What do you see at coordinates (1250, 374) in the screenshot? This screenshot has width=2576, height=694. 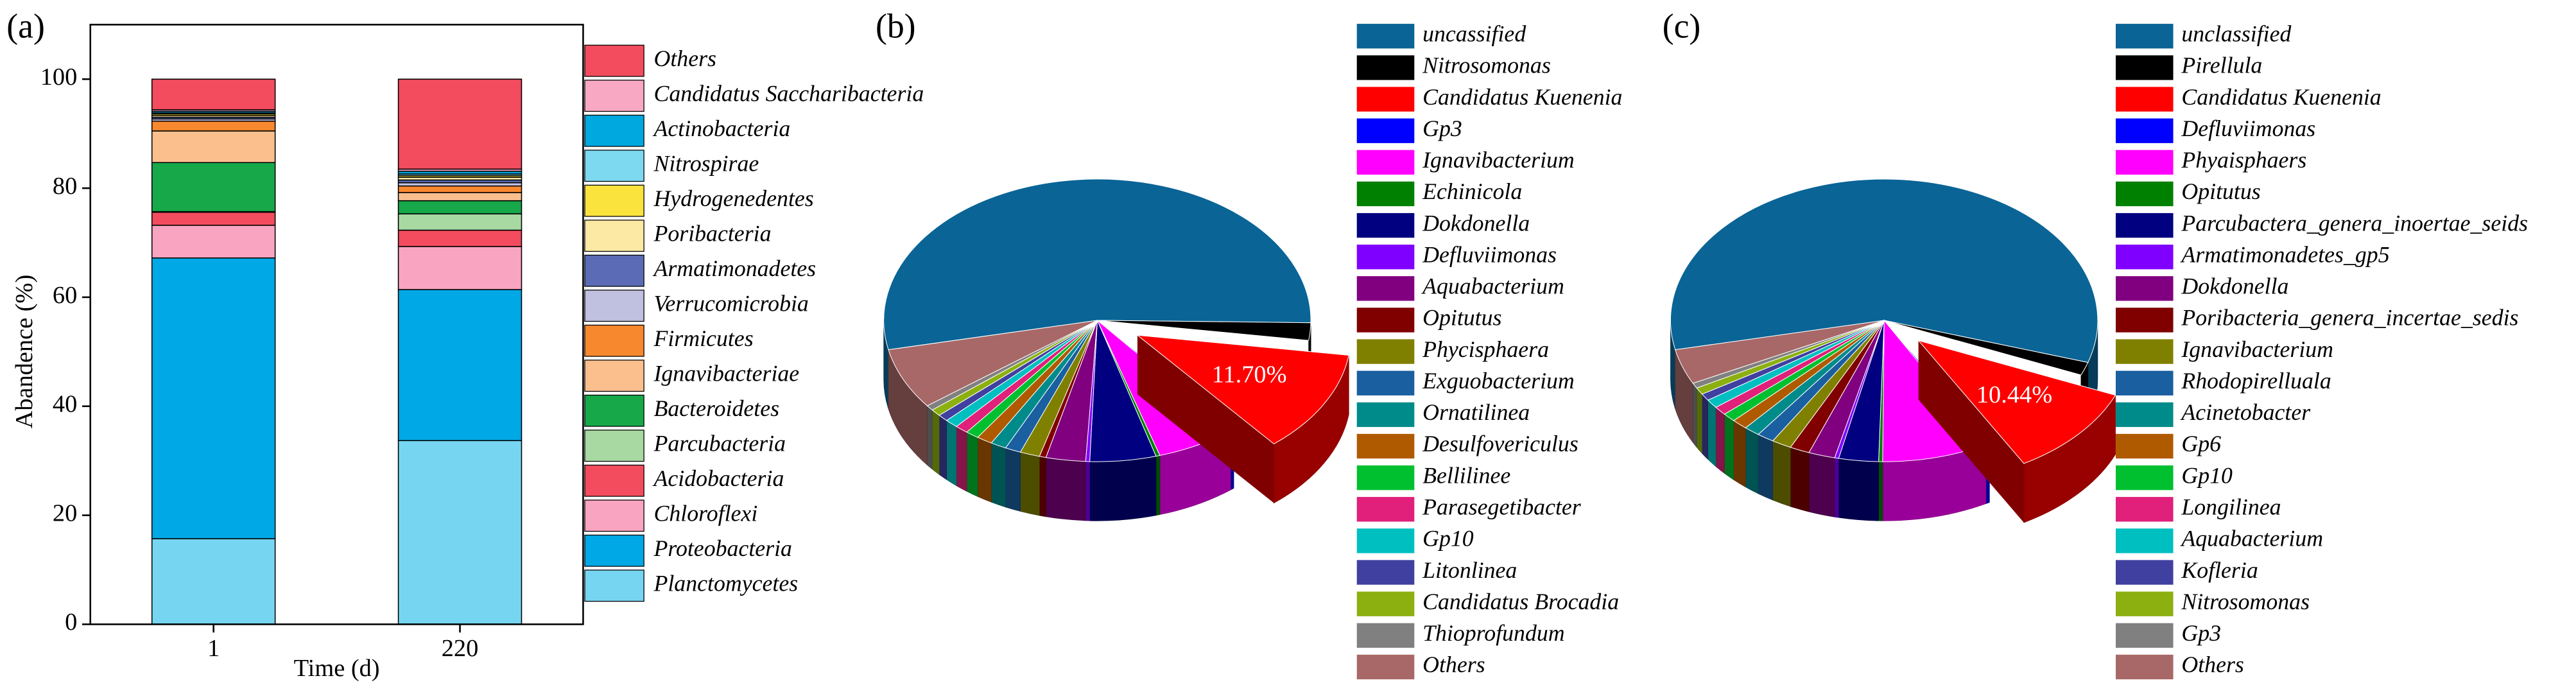 I see `data-label: 11.70%` at bounding box center [1250, 374].